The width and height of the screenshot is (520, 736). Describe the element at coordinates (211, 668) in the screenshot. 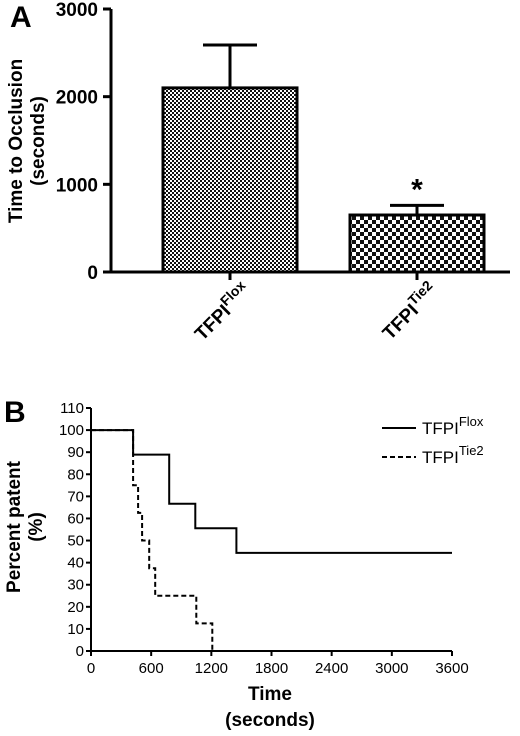

I see `panel-b-x-tick-label: 1200` at that location.